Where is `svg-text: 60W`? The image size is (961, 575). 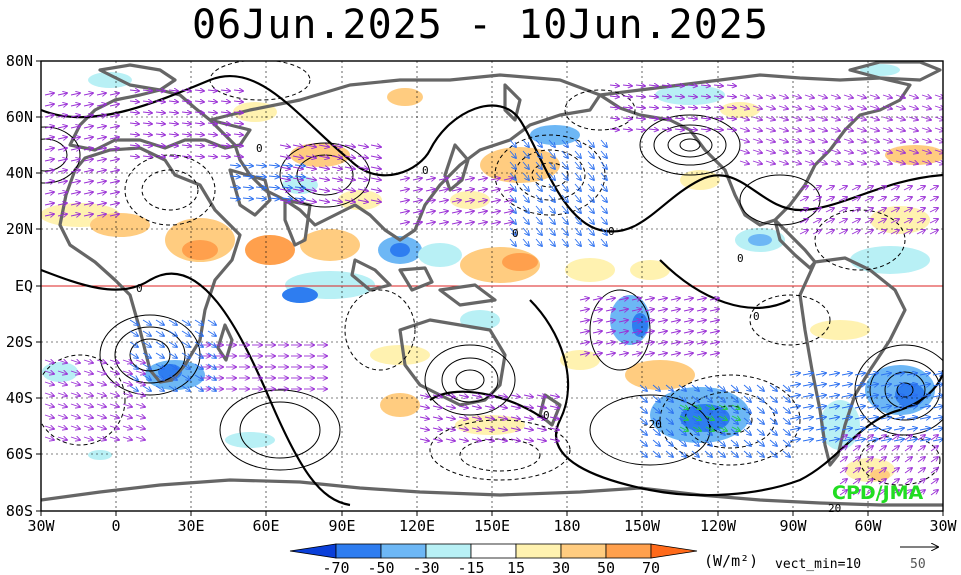
svg-text: 60W is located at coordinates (868, 526).